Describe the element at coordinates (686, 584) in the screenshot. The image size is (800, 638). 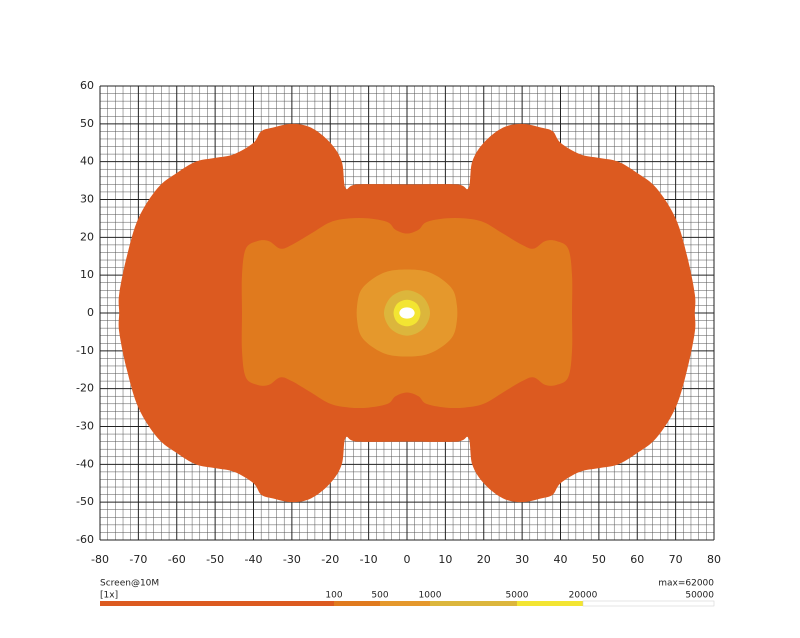
I see `max-label: max=62000` at that location.